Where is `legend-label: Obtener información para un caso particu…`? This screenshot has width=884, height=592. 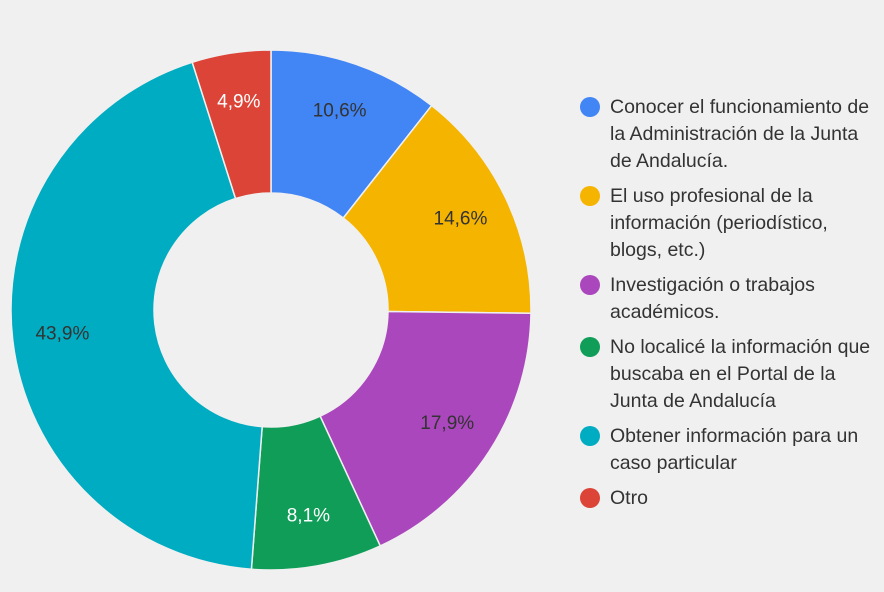 legend-label: Obtener información para un caso particu… is located at coordinates (734, 449).